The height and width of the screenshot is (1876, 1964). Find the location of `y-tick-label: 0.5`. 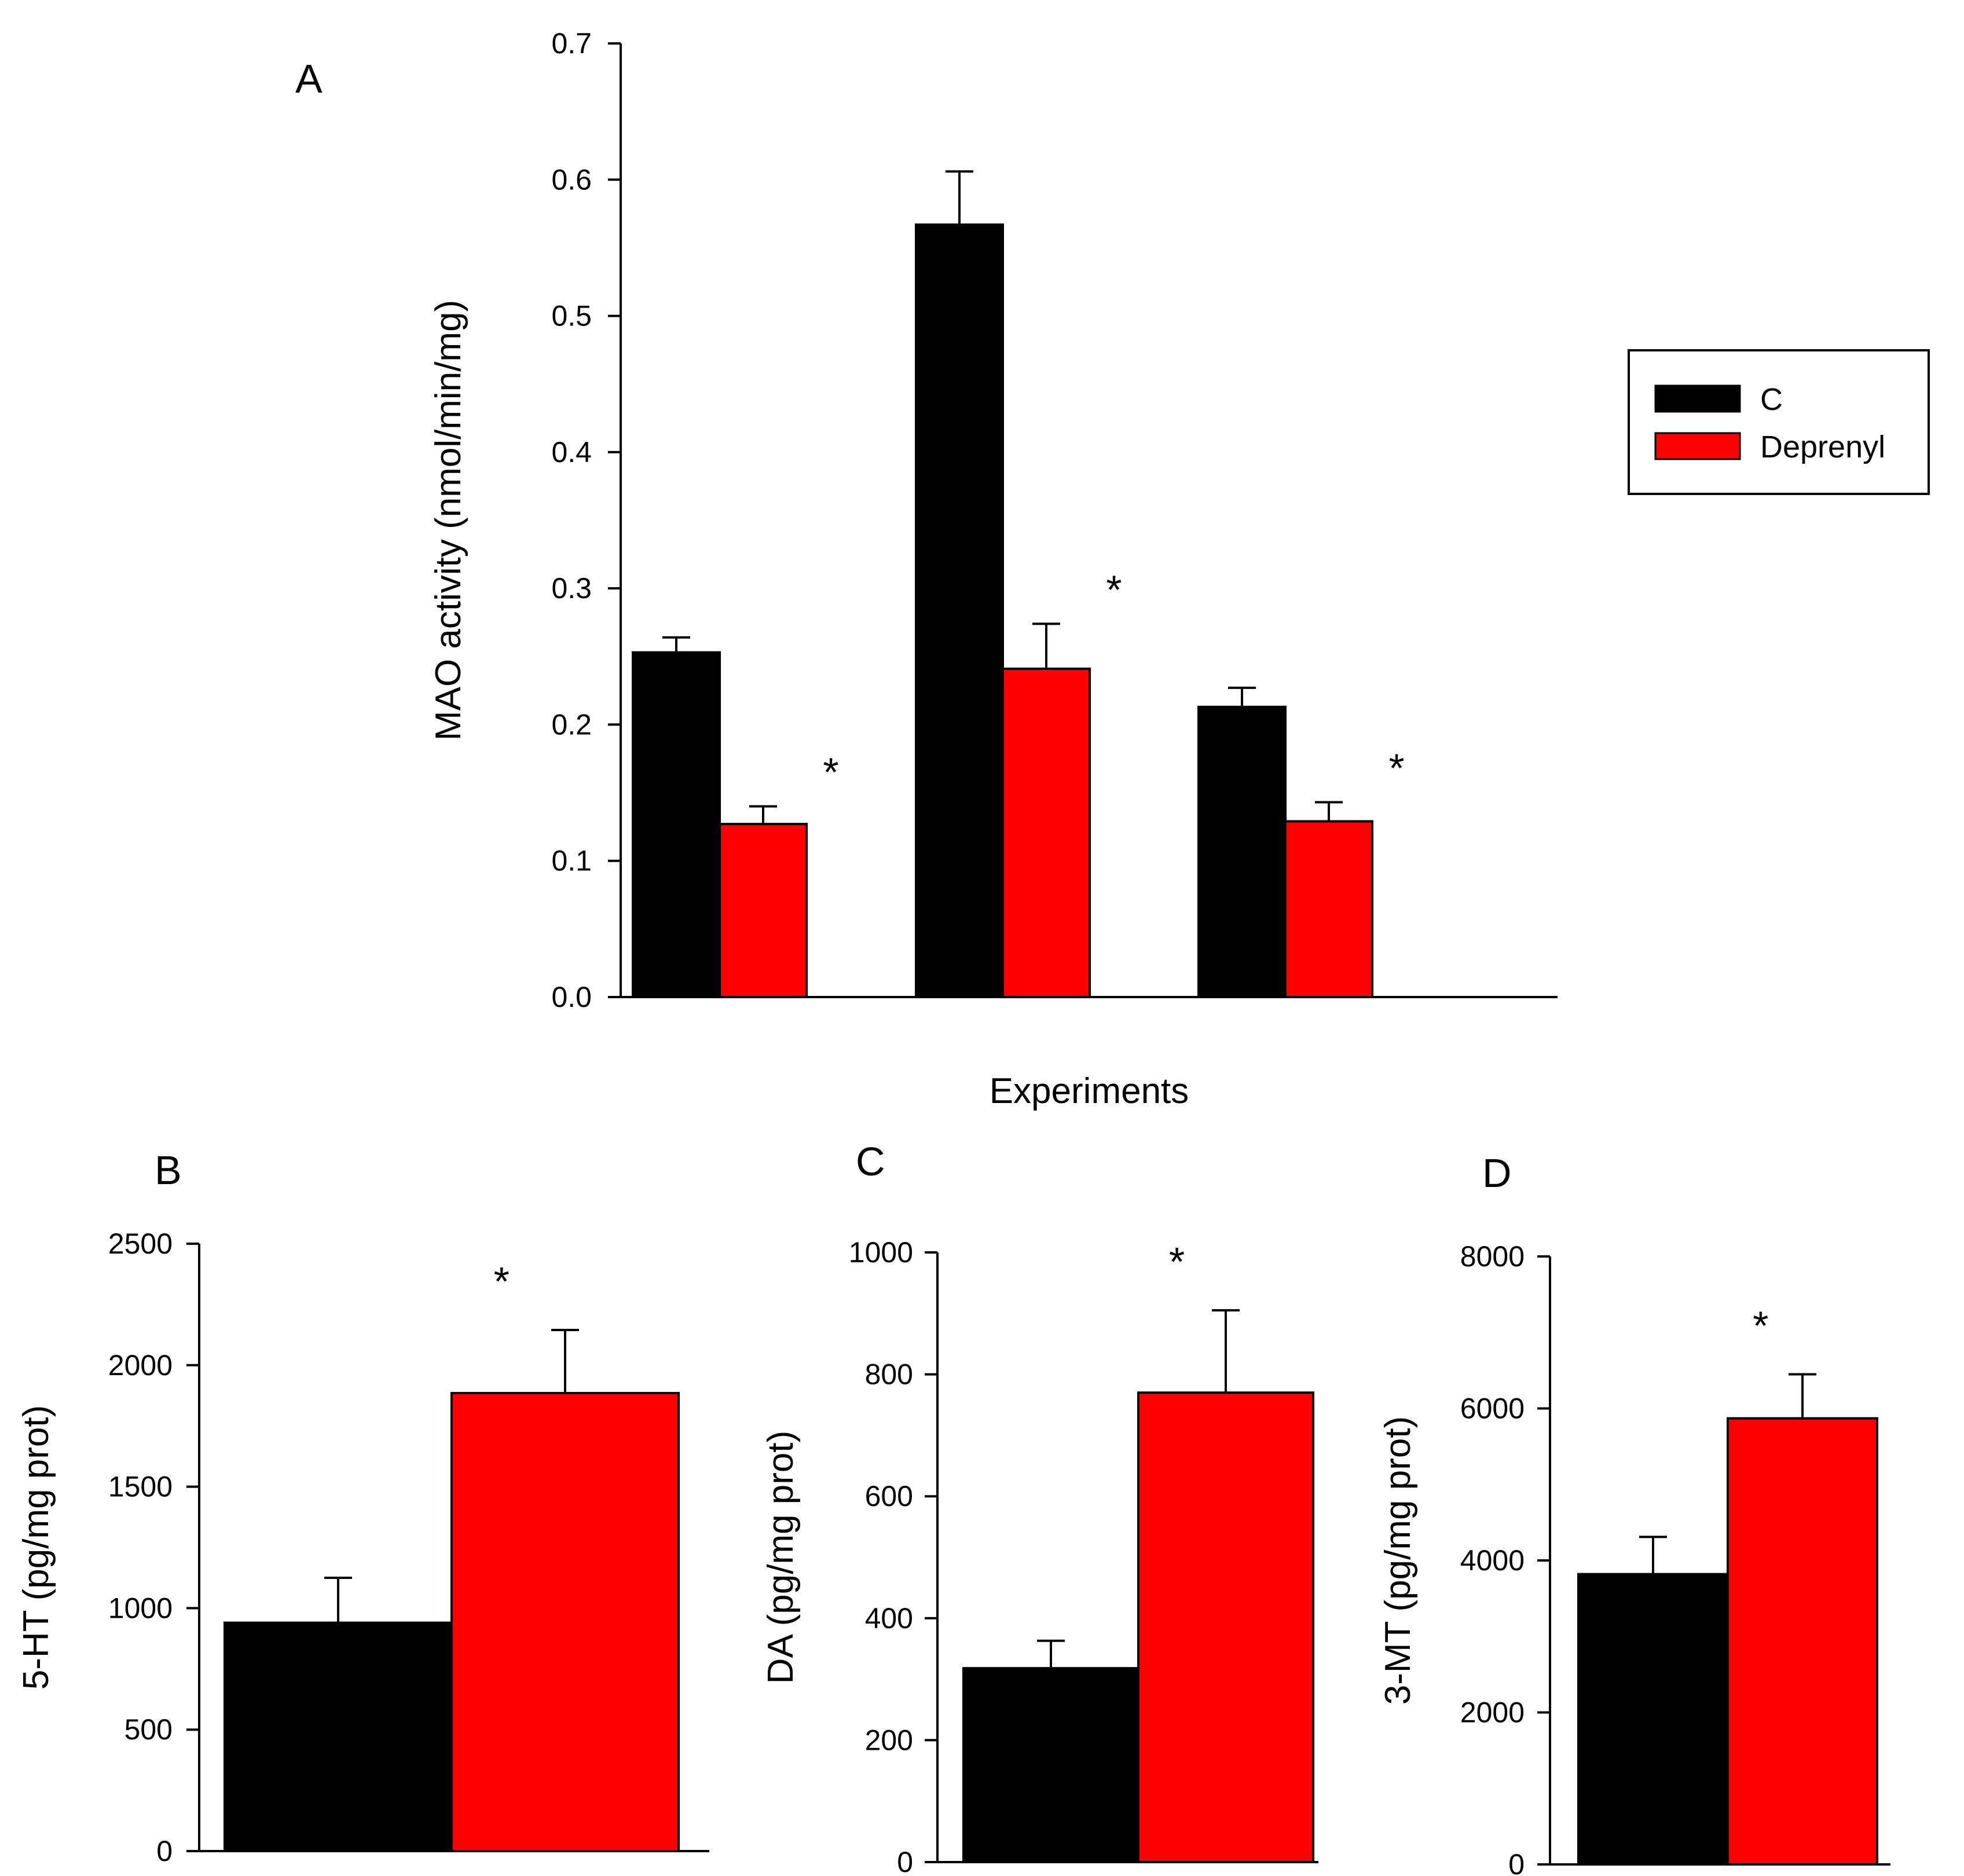

y-tick-label: 0.5 is located at coordinates (571, 316).